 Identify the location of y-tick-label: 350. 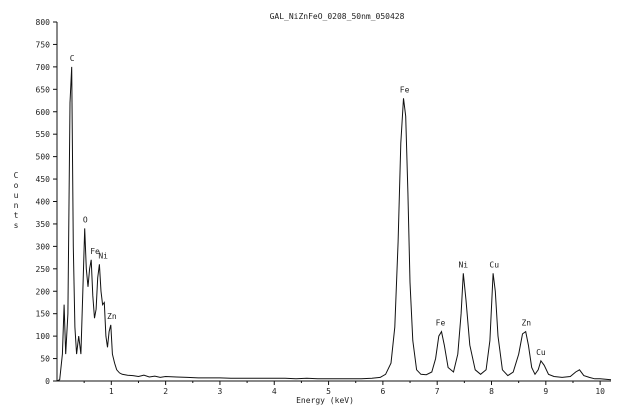
(43, 224).